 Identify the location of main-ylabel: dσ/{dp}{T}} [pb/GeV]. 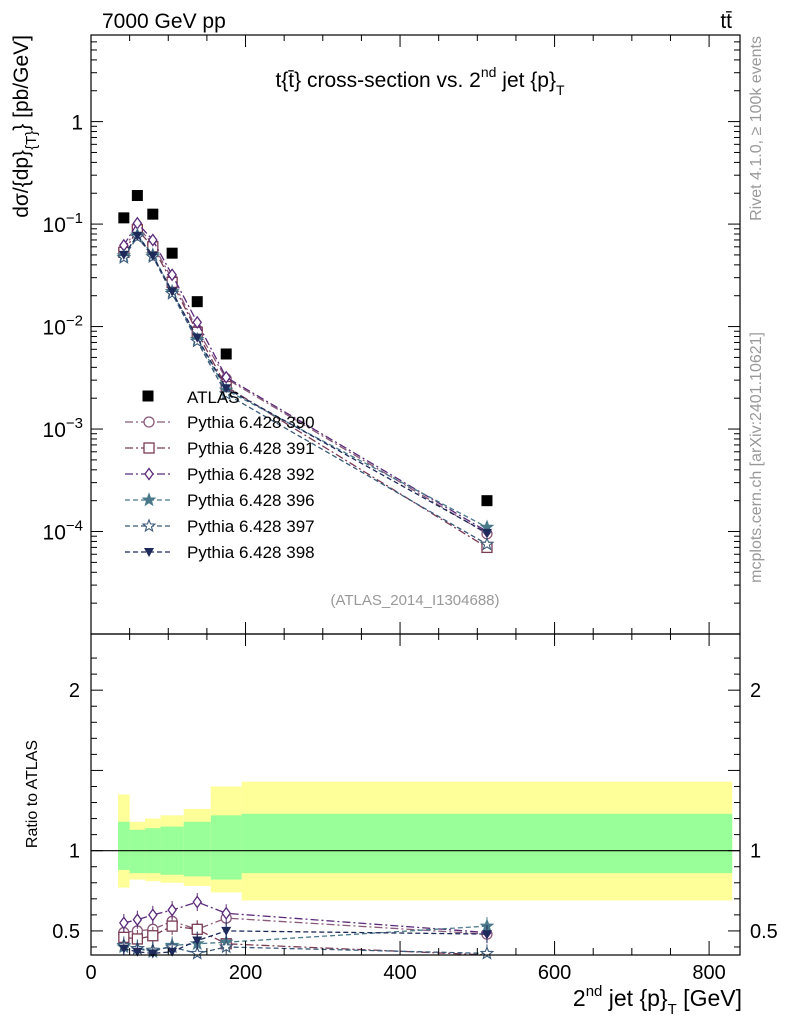
(25, 126).